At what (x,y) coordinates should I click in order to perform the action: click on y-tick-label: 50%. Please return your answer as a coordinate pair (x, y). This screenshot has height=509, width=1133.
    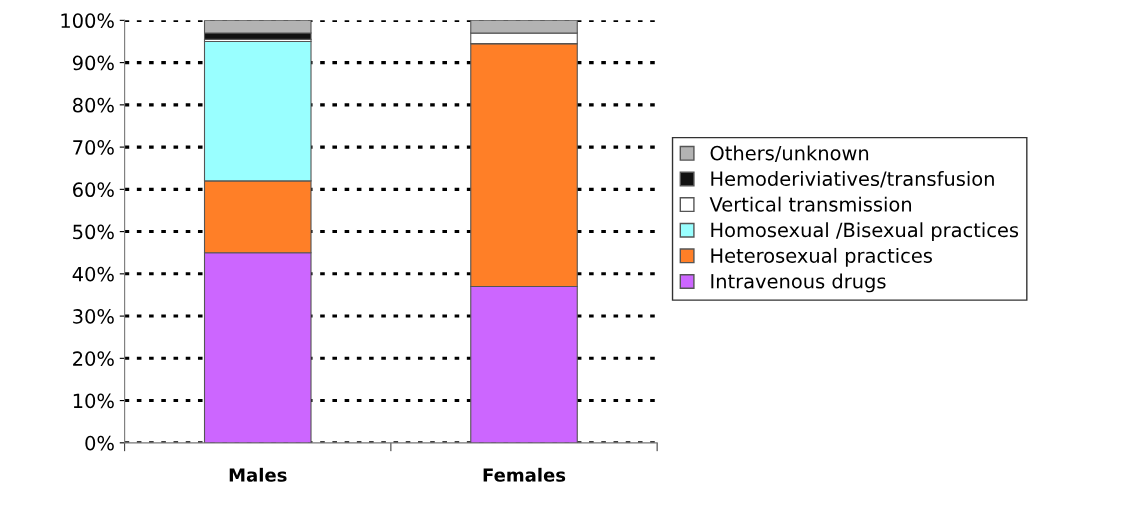
    Looking at the image, I should click on (93, 232).